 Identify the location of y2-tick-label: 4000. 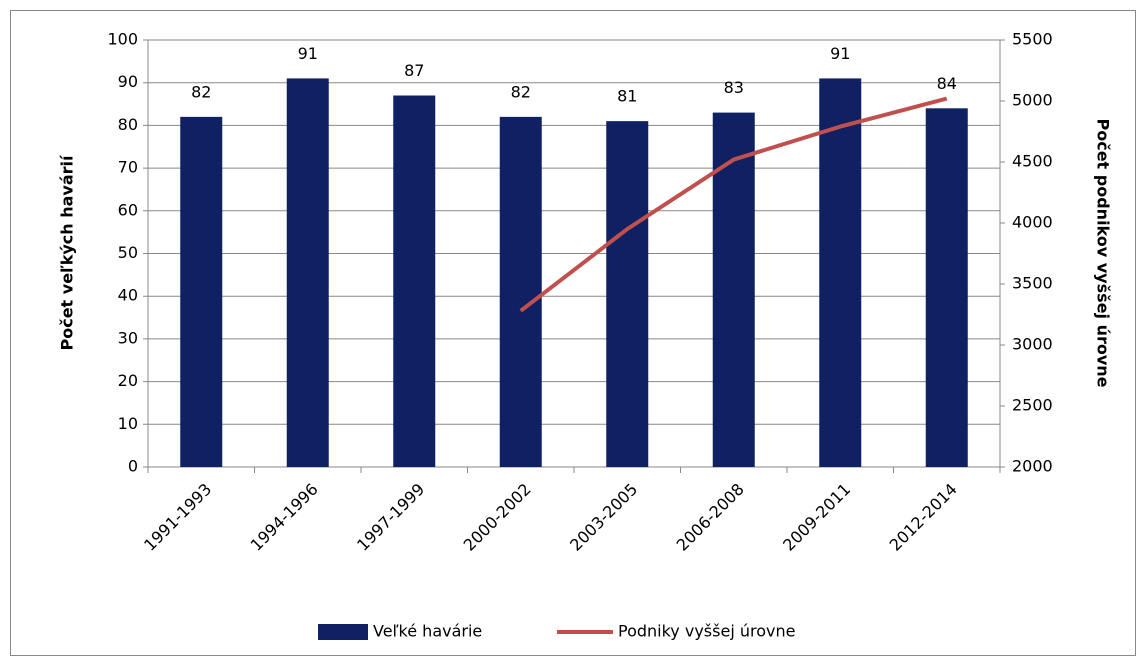
(1032, 222).